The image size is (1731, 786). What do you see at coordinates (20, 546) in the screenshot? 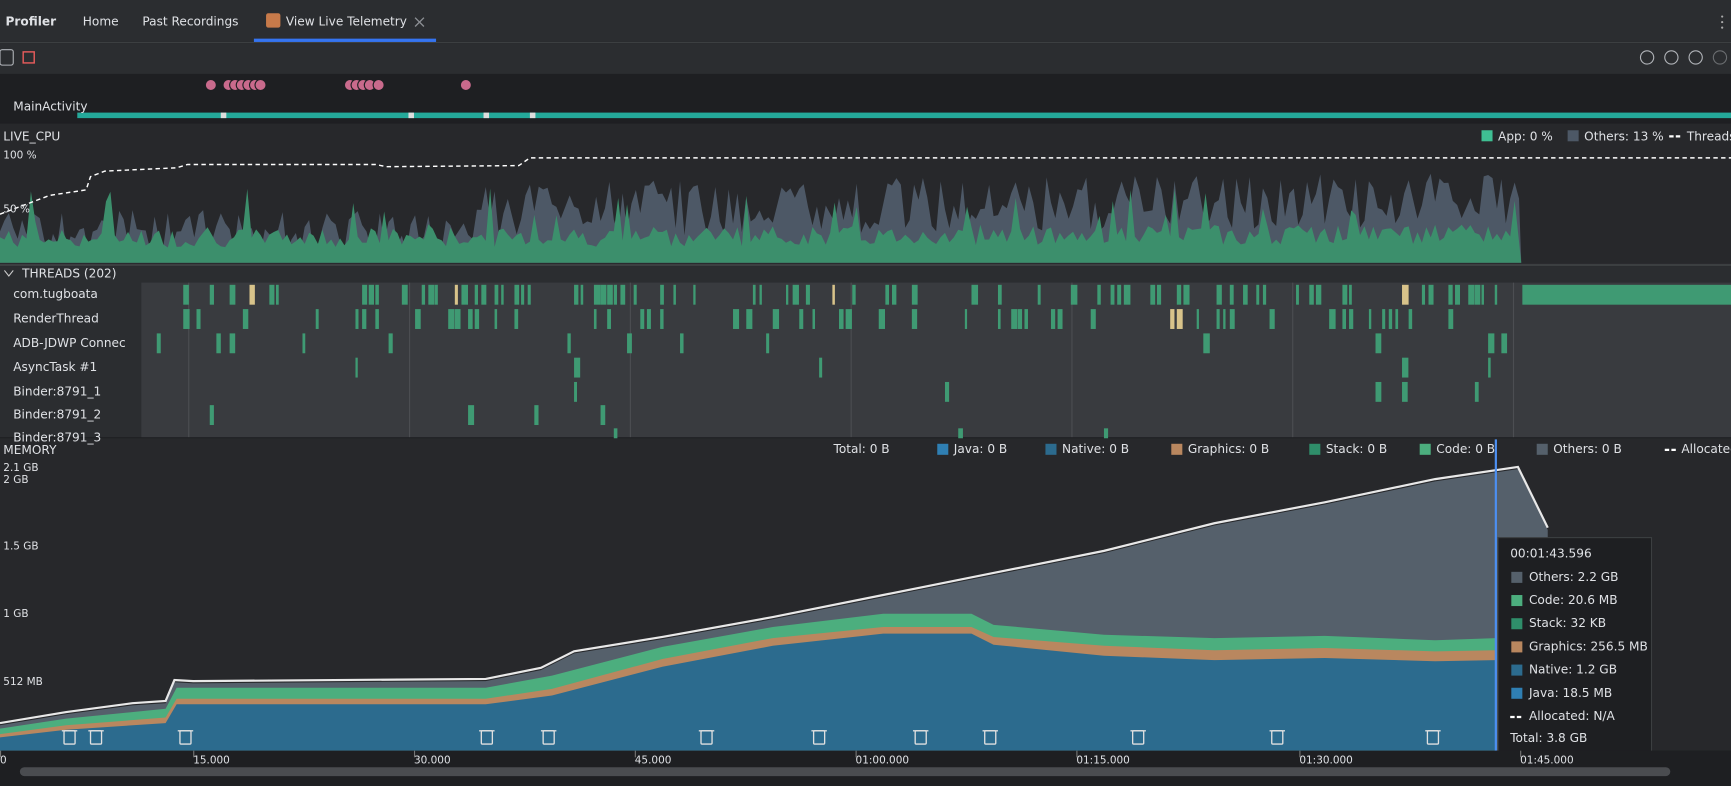
I see `axis-label: 1.5 GB` at bounding box center [20, 546].